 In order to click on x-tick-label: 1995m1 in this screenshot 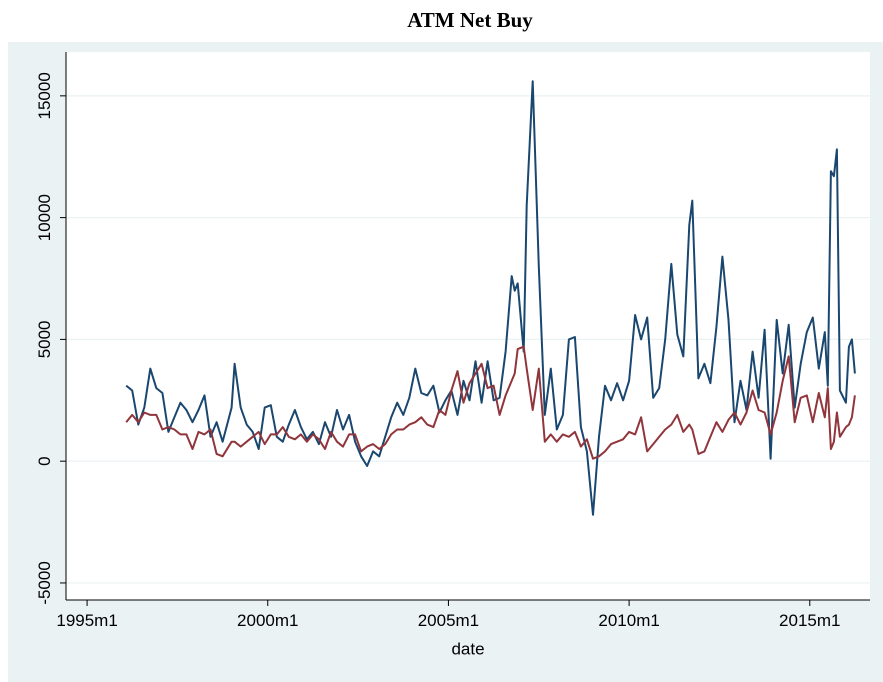, I will do `click(86, 620)`.